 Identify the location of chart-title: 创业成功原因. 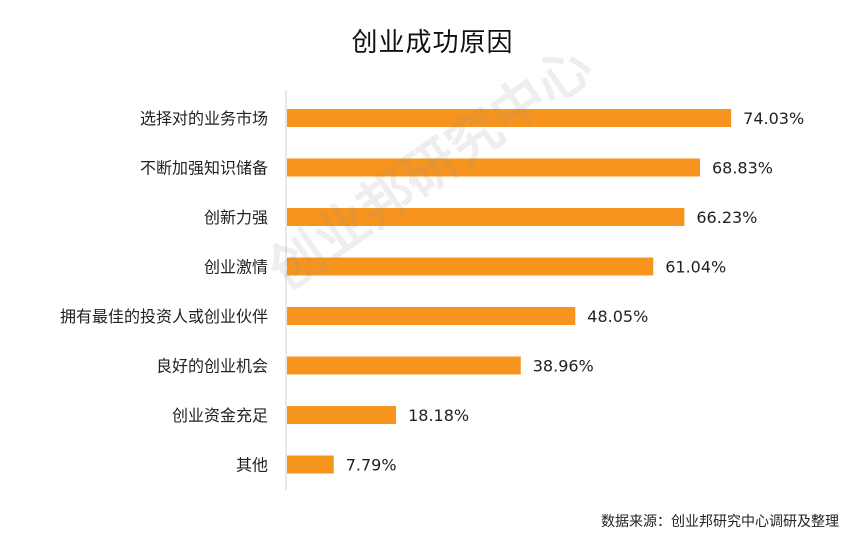
(432, 43).